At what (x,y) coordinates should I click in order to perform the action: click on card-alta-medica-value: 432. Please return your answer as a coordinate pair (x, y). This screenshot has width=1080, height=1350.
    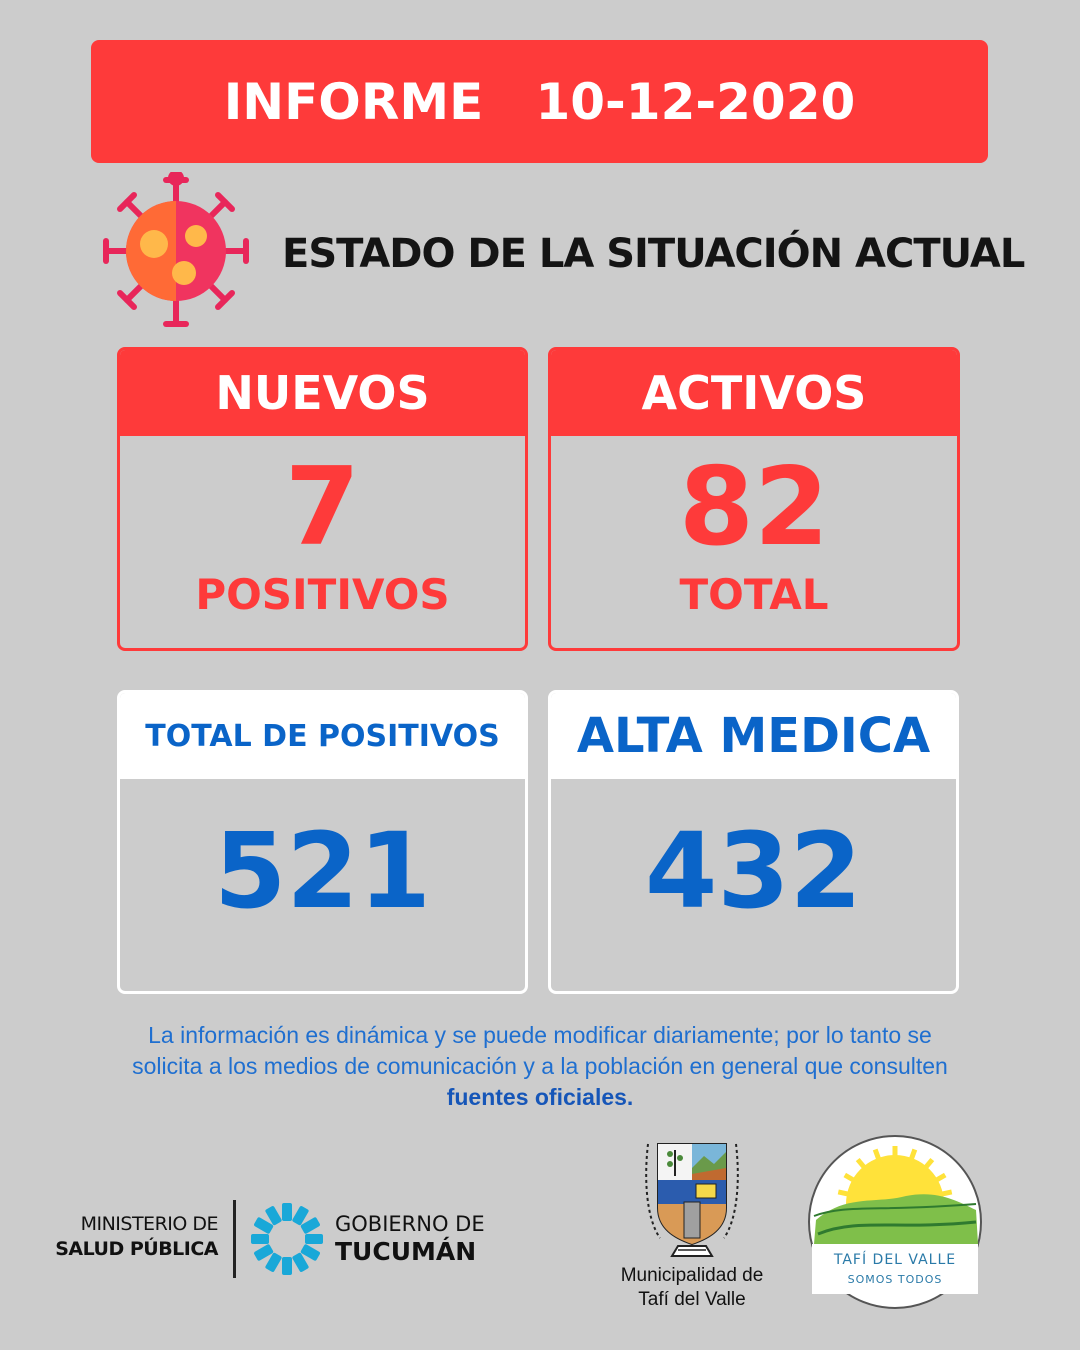
    Looking at the image, I should click on (753, 871).